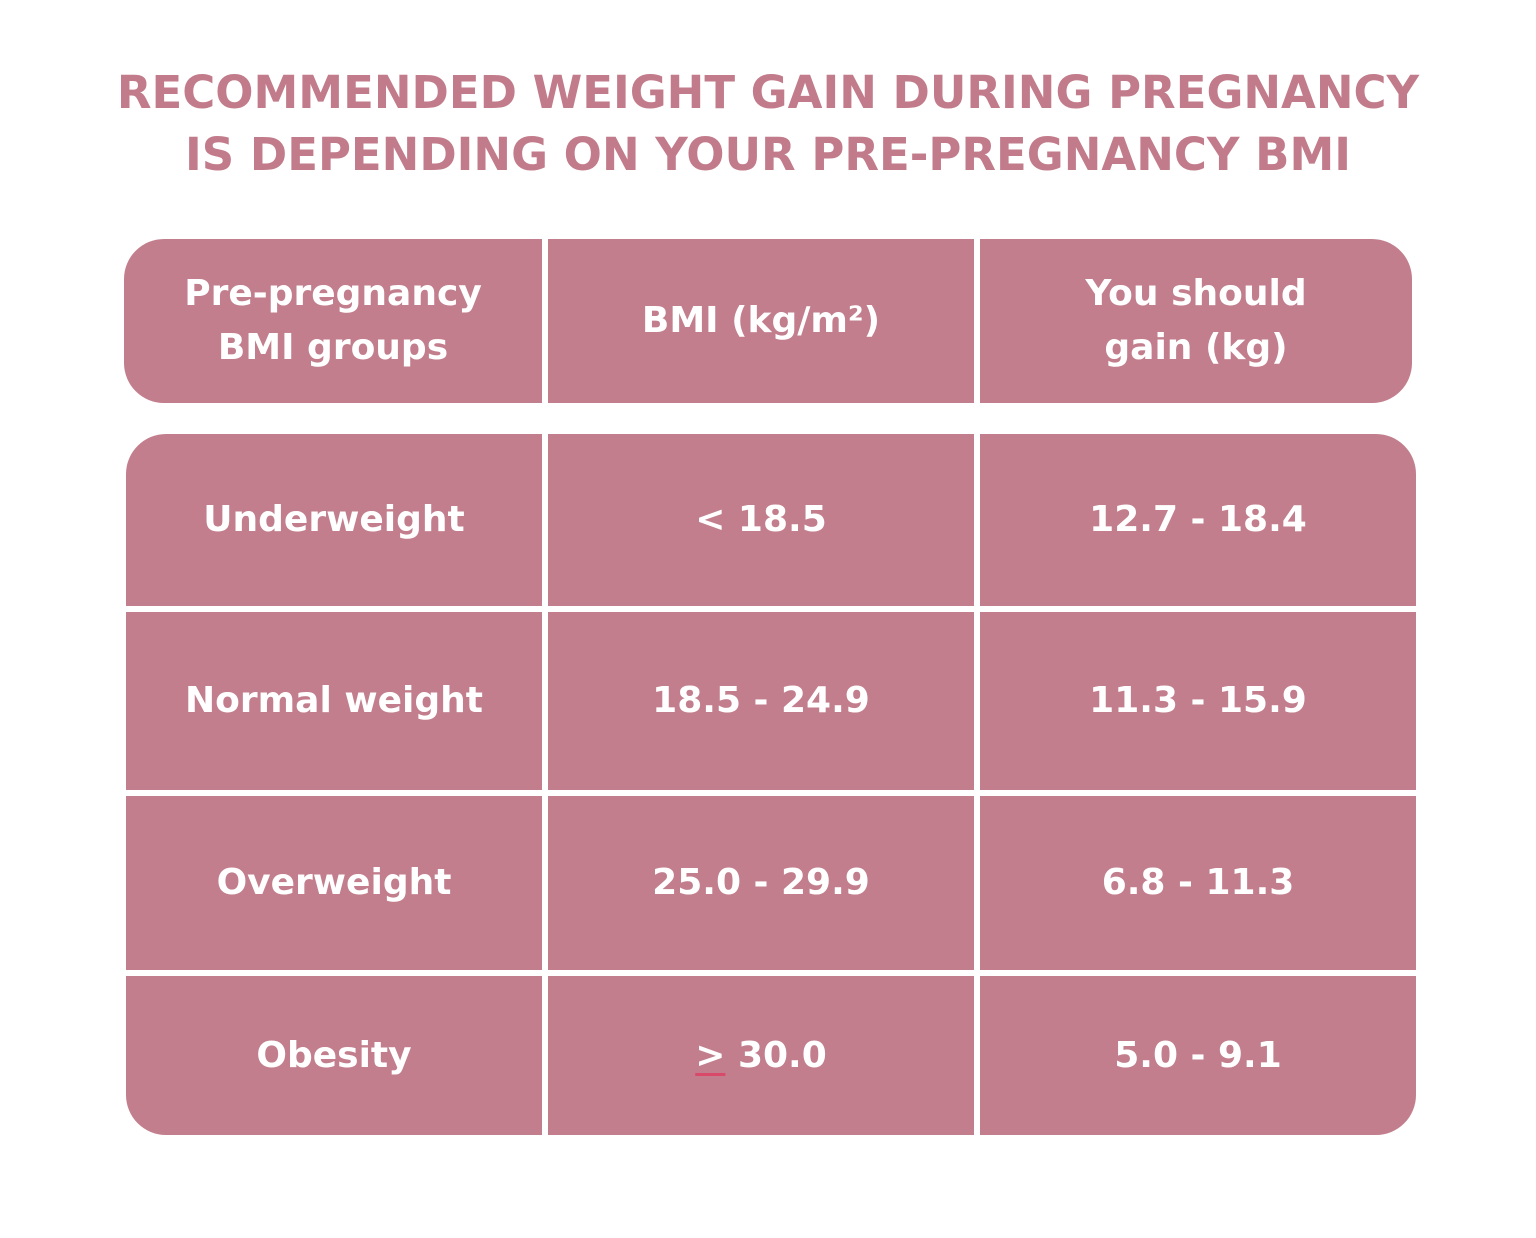 Image resolution: width=1536 pixels, height=1238 pixels. Describe the element at coordinates (334, 701) in the screenshot. I see `row-normal-group: Normal weight` at that location.